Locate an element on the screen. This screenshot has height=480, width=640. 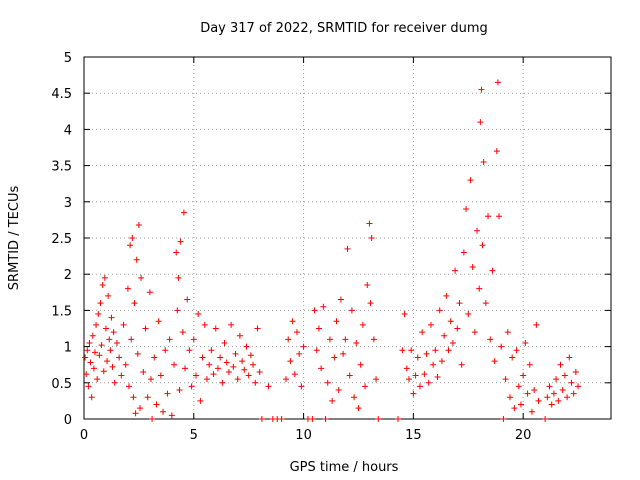
x-tick-label: 5 is located at coordinates (194, 435).